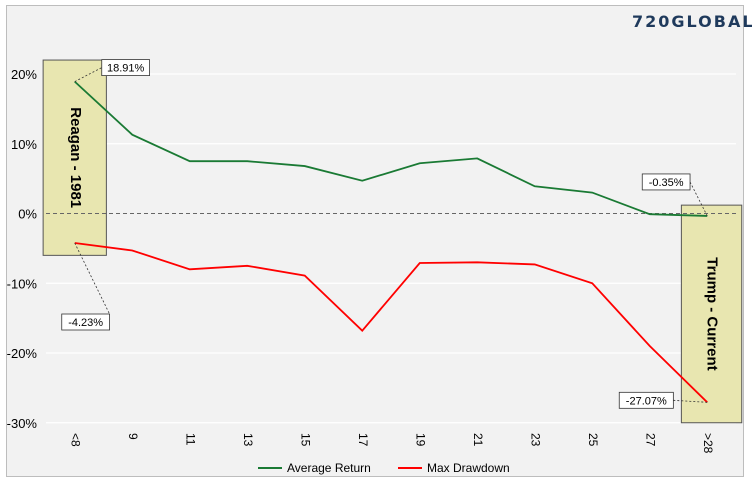  Describe the element at coordinates (384, 468) in the screenshot. I see `legend: Average Return Max Drawdown` at that location.